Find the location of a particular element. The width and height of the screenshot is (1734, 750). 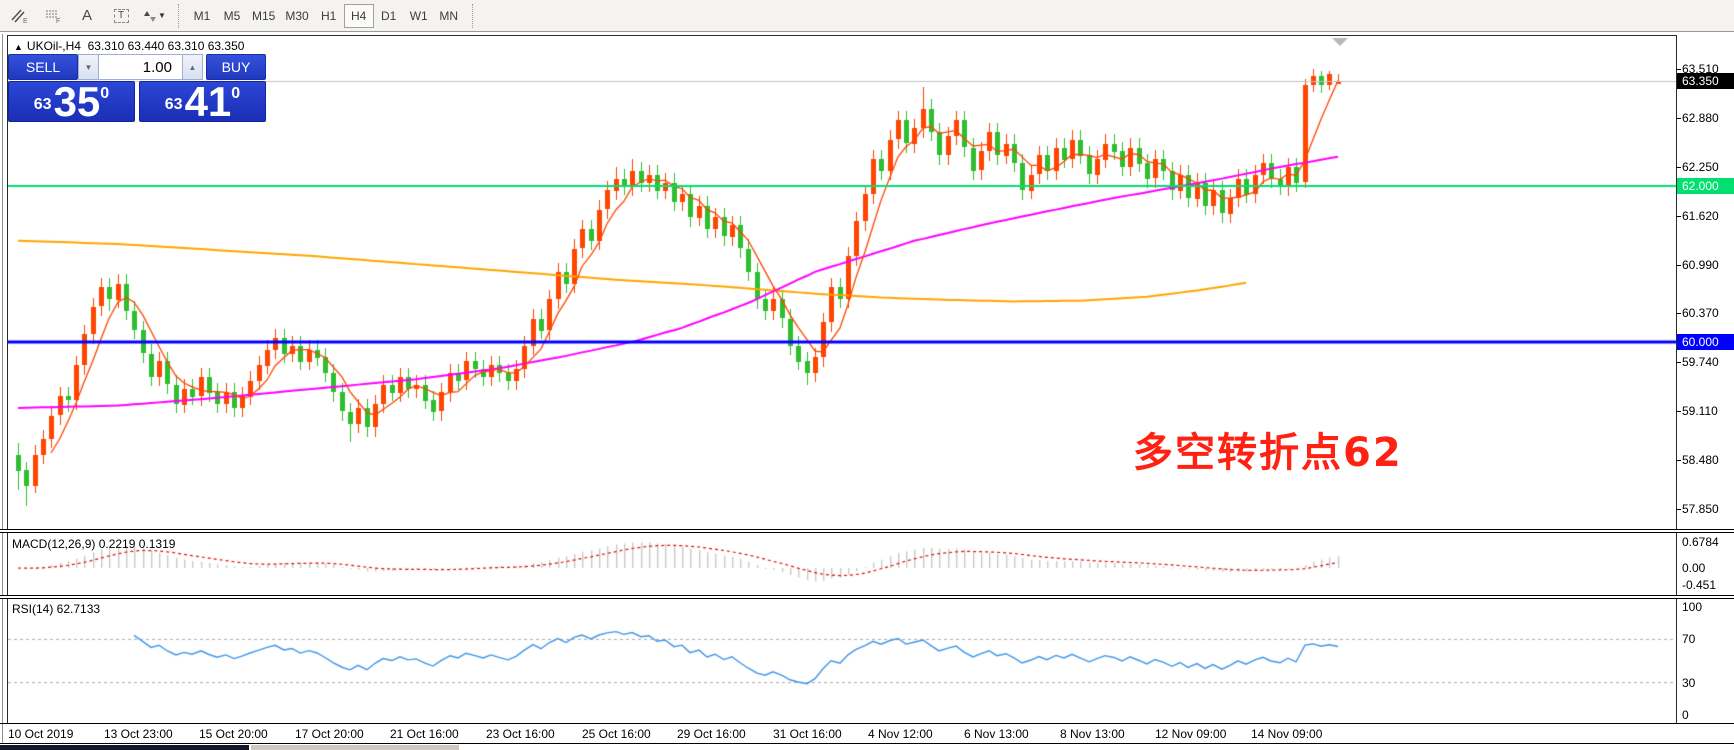

bid-price-pips: 35 is located at coordinates (77, 101).